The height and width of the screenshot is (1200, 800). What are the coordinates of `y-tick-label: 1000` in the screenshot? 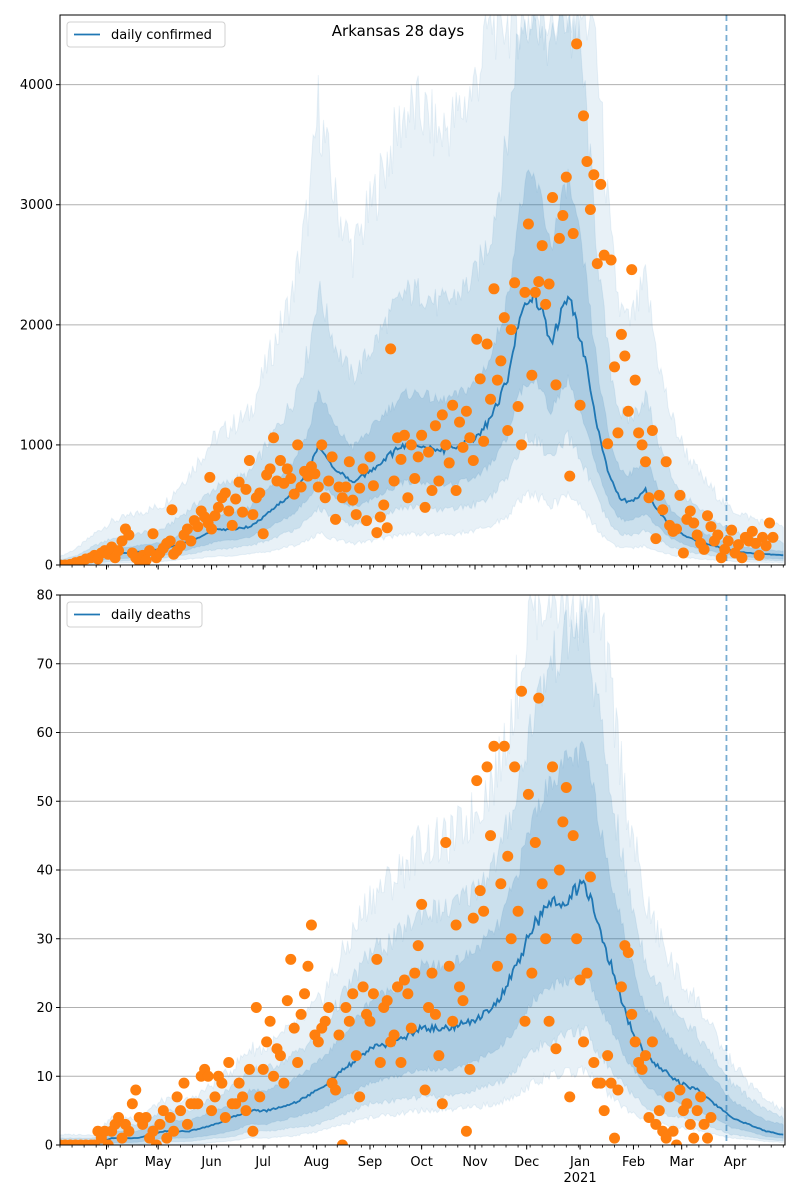 It's located at (36, 445).